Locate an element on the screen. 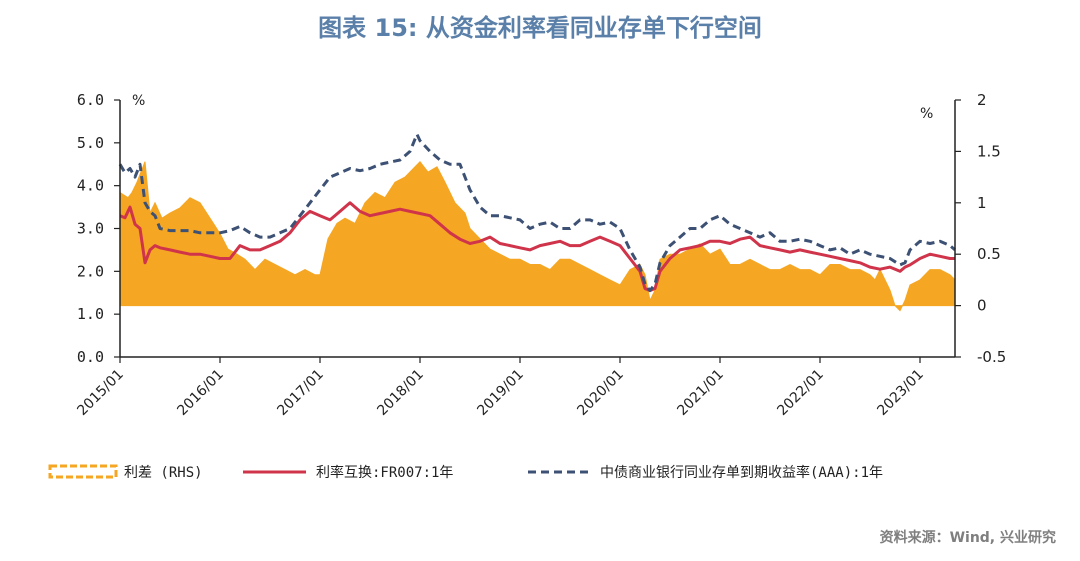  right-tick-label: 2 is located at coordinates (982, 100).